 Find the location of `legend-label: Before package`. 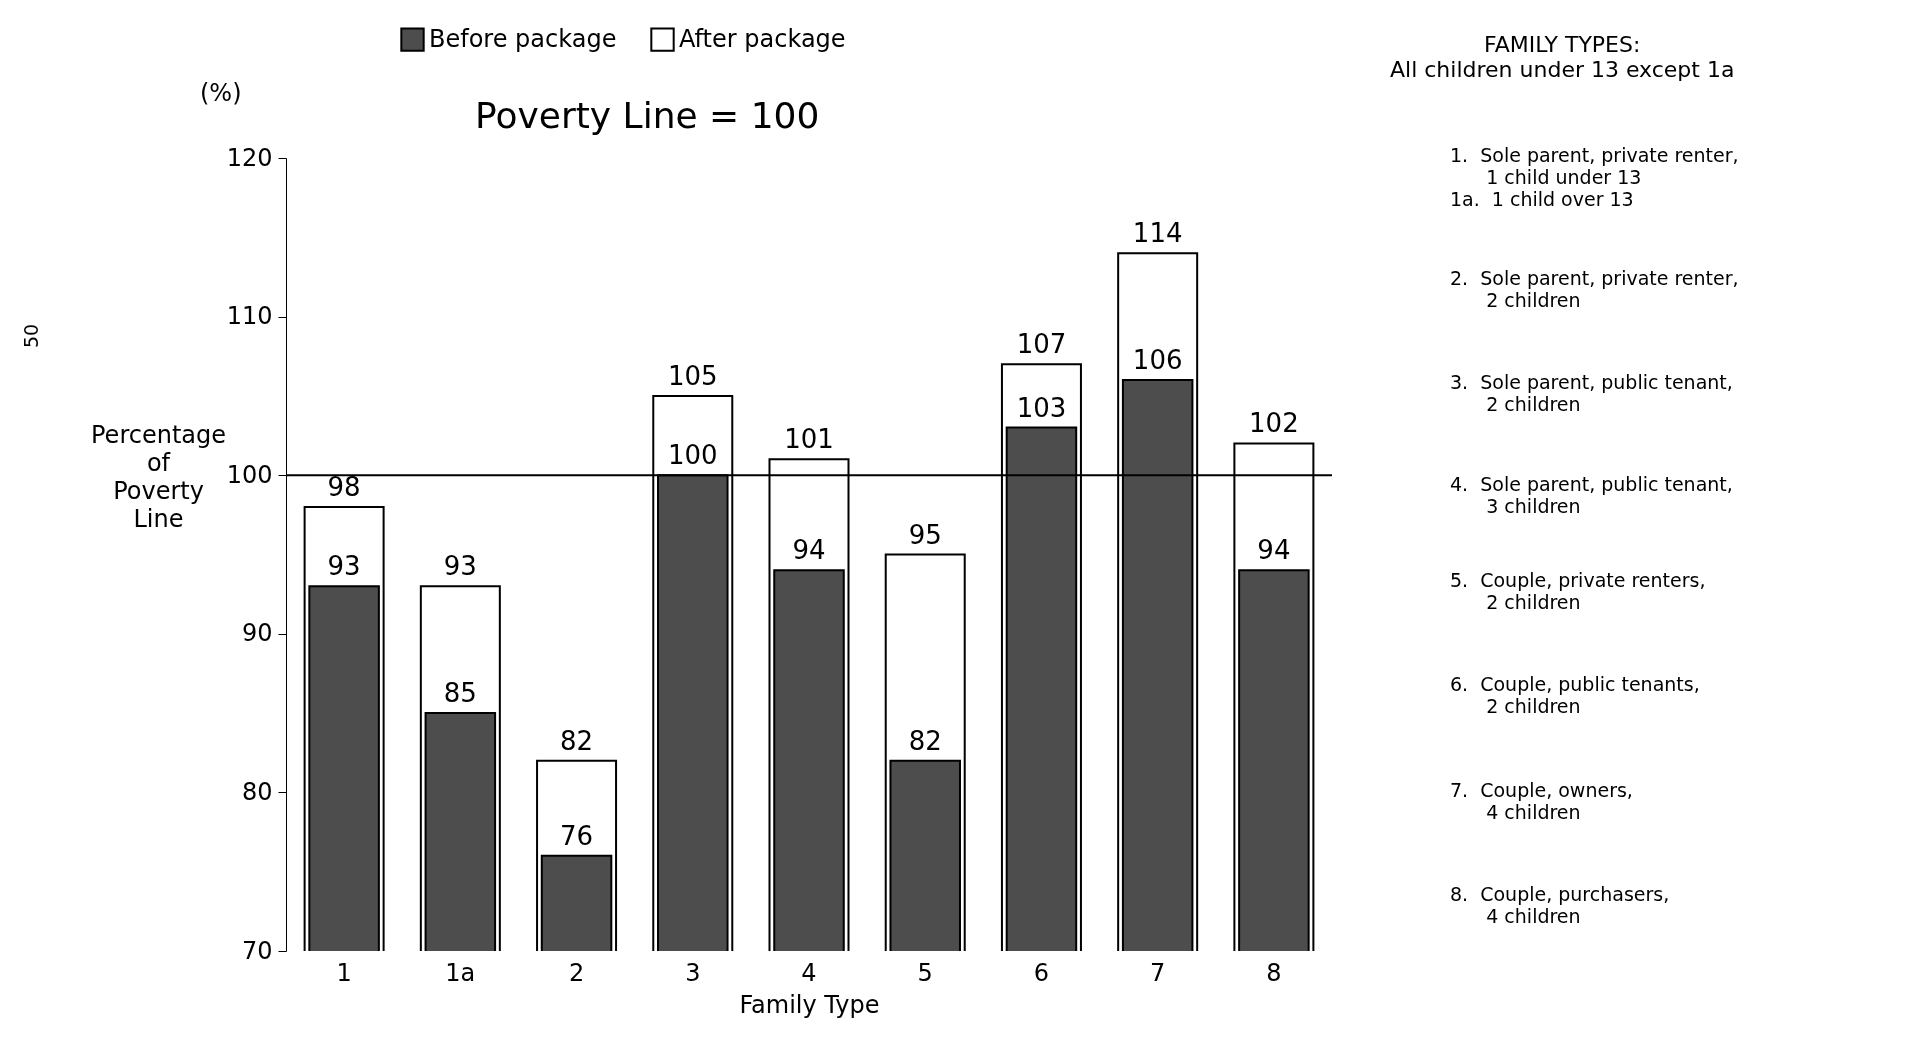

legend-label: Before package is located at coordinates (523, 38).